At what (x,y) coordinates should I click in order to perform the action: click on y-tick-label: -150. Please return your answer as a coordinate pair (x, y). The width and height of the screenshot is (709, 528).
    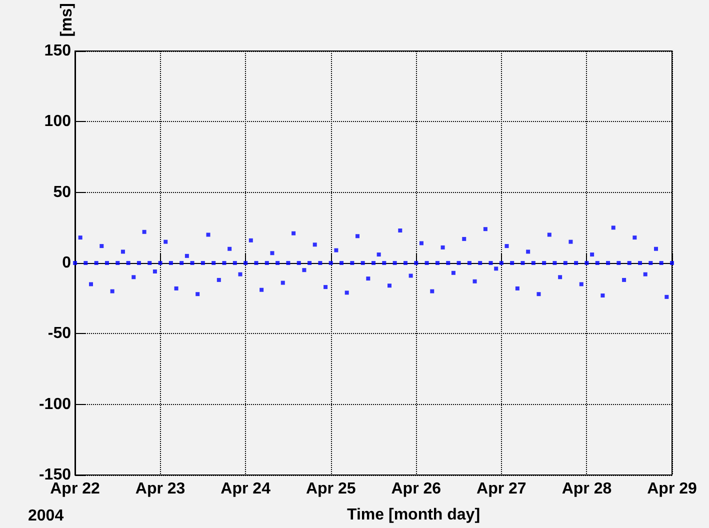
    Looking at the image, I should click on (55, 475).